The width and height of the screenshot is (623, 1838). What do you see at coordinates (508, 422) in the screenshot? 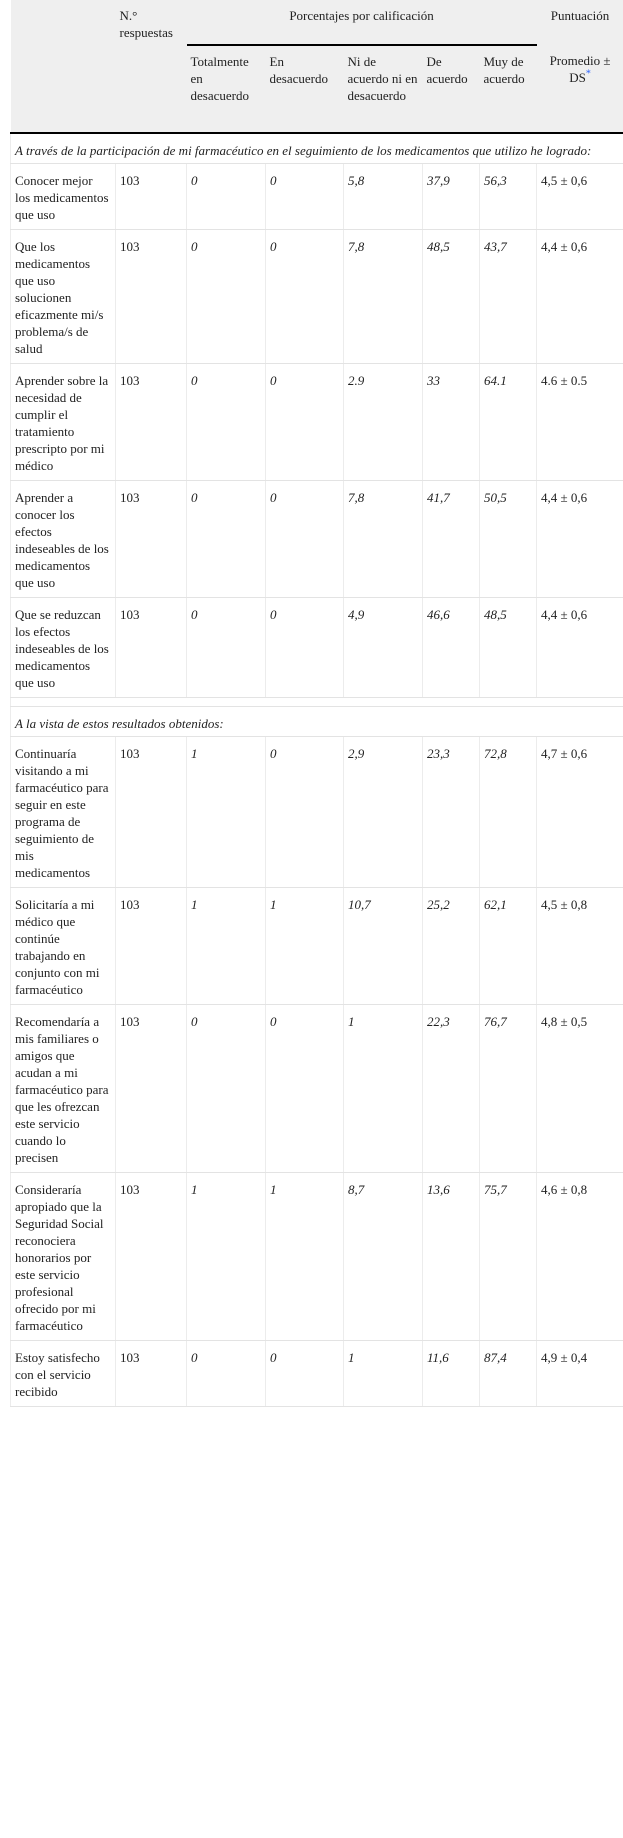
I see `row-percent-5: 64.1` at bounding box center [508, 422].